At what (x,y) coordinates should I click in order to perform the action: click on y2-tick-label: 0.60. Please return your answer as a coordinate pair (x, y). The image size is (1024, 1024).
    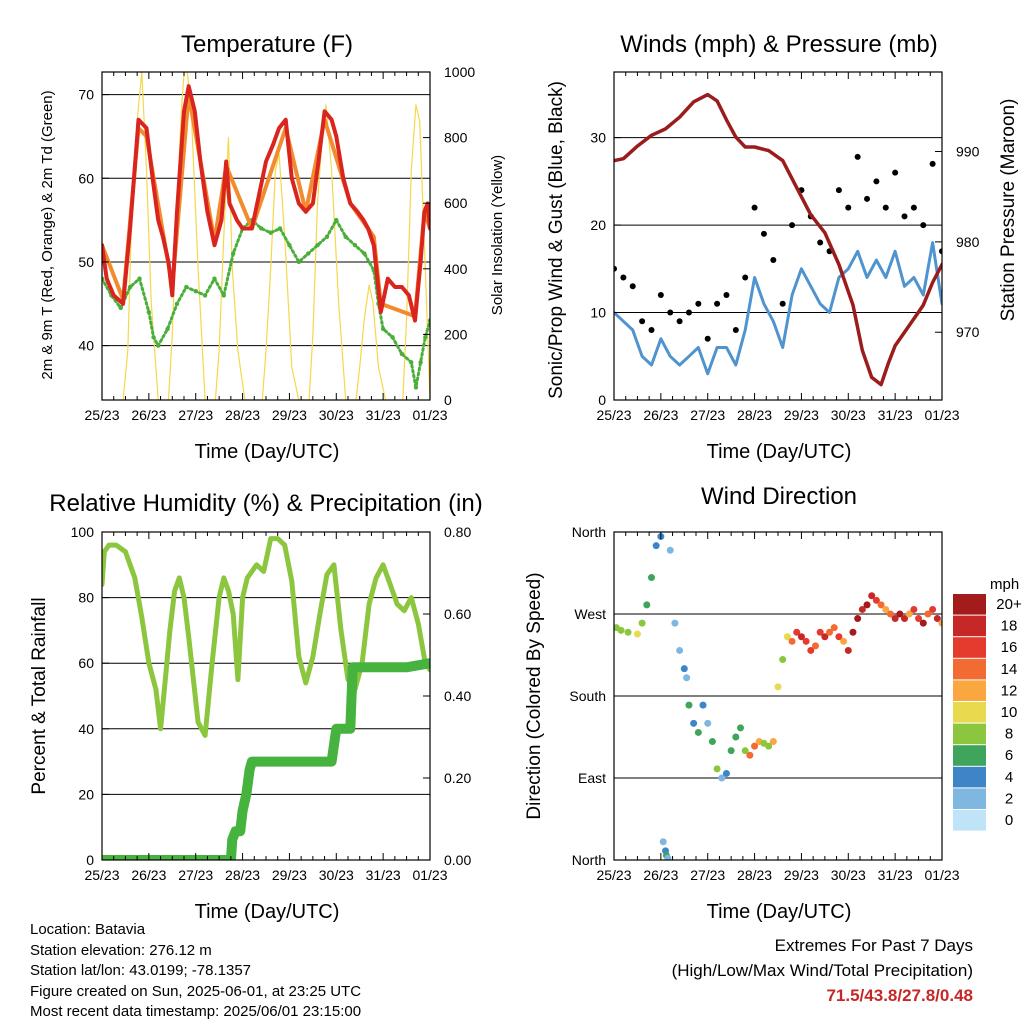
    Looking at the image, I should click on (457, 614).